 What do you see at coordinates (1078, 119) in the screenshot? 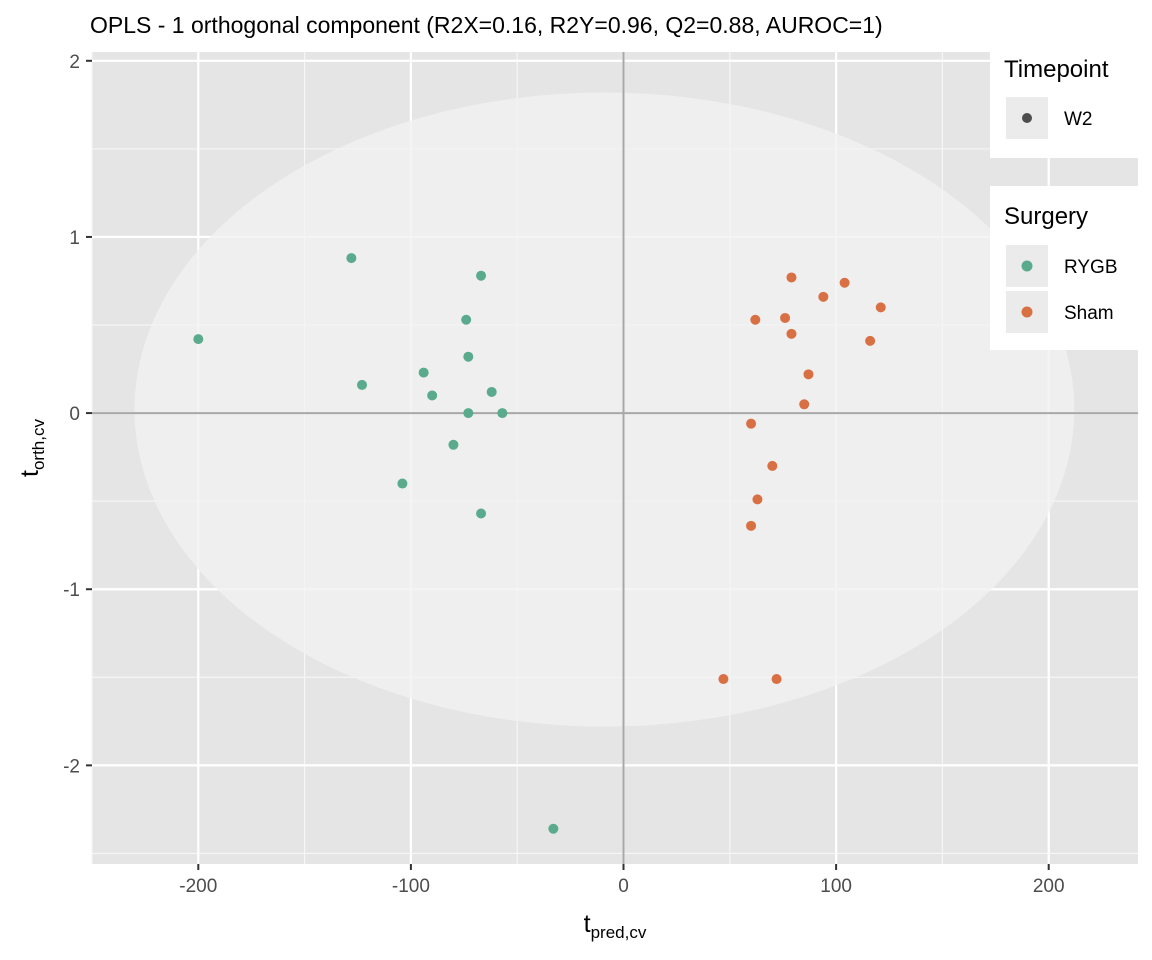
I see `legend-label-w2: W2` at bounding box center [1078, 119].